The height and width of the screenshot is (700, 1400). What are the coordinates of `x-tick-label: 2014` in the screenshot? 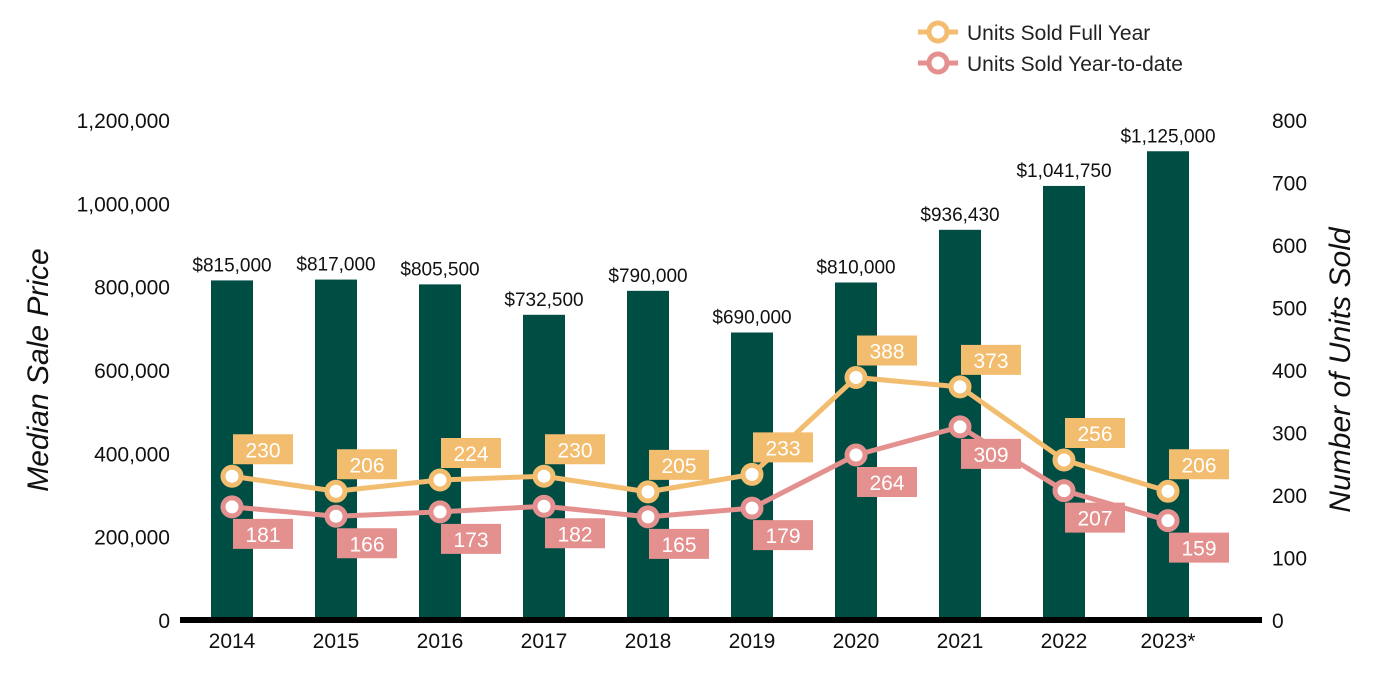 It's located at (232, 641).